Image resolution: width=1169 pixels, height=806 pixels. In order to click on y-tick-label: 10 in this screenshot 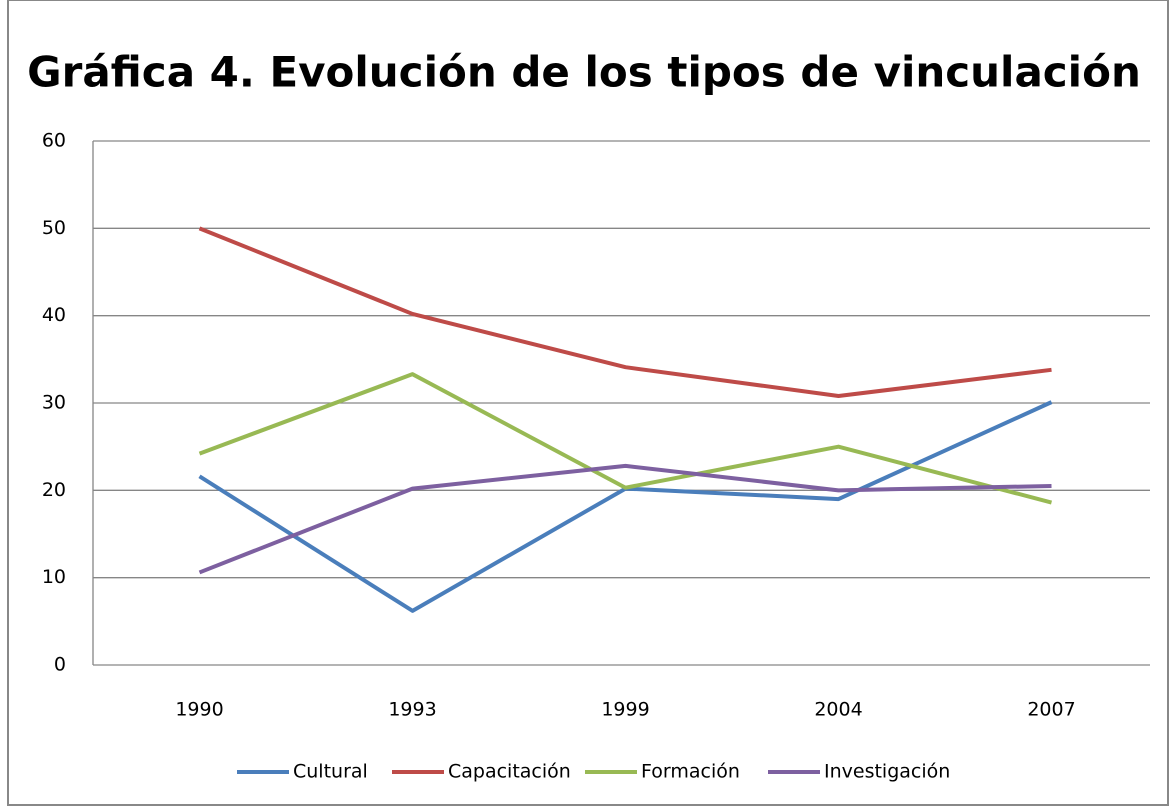, I will do `click(54, 577)`.